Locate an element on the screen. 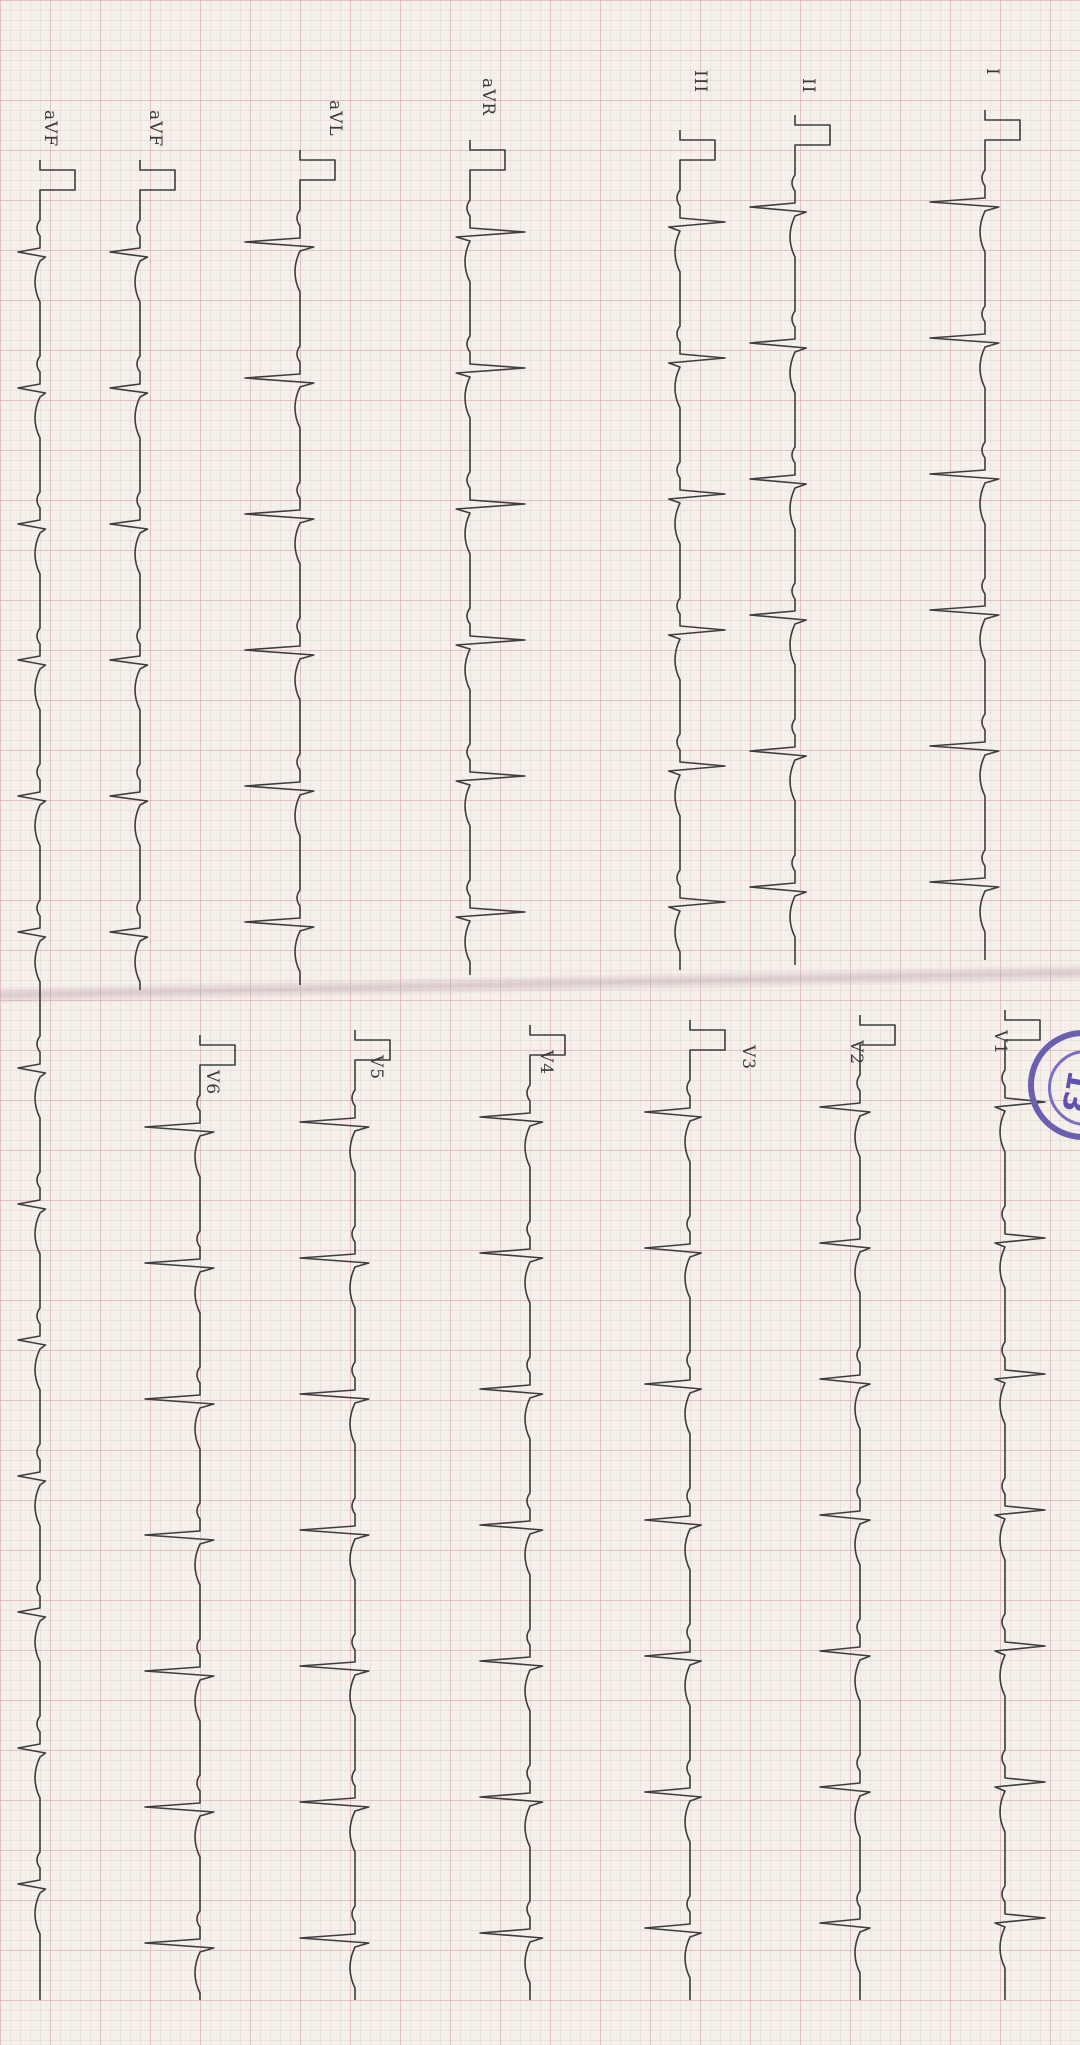  lead-label-V1: V1 is located at coordinates (1000, 1043).